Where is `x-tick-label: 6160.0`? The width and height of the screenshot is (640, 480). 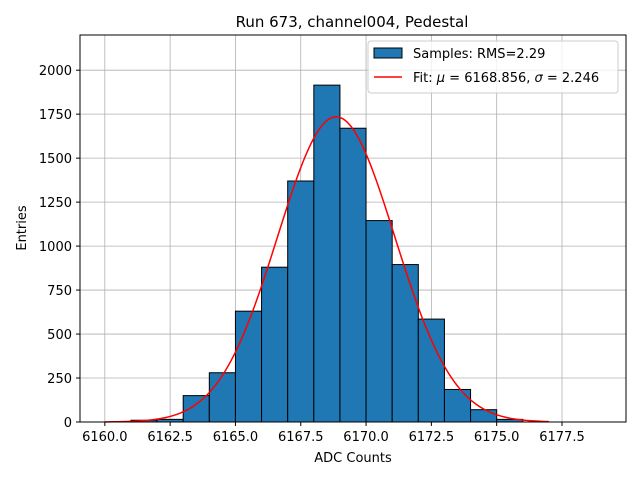 x-tick-label: 6160.0 is located at coordinates (105, 437).